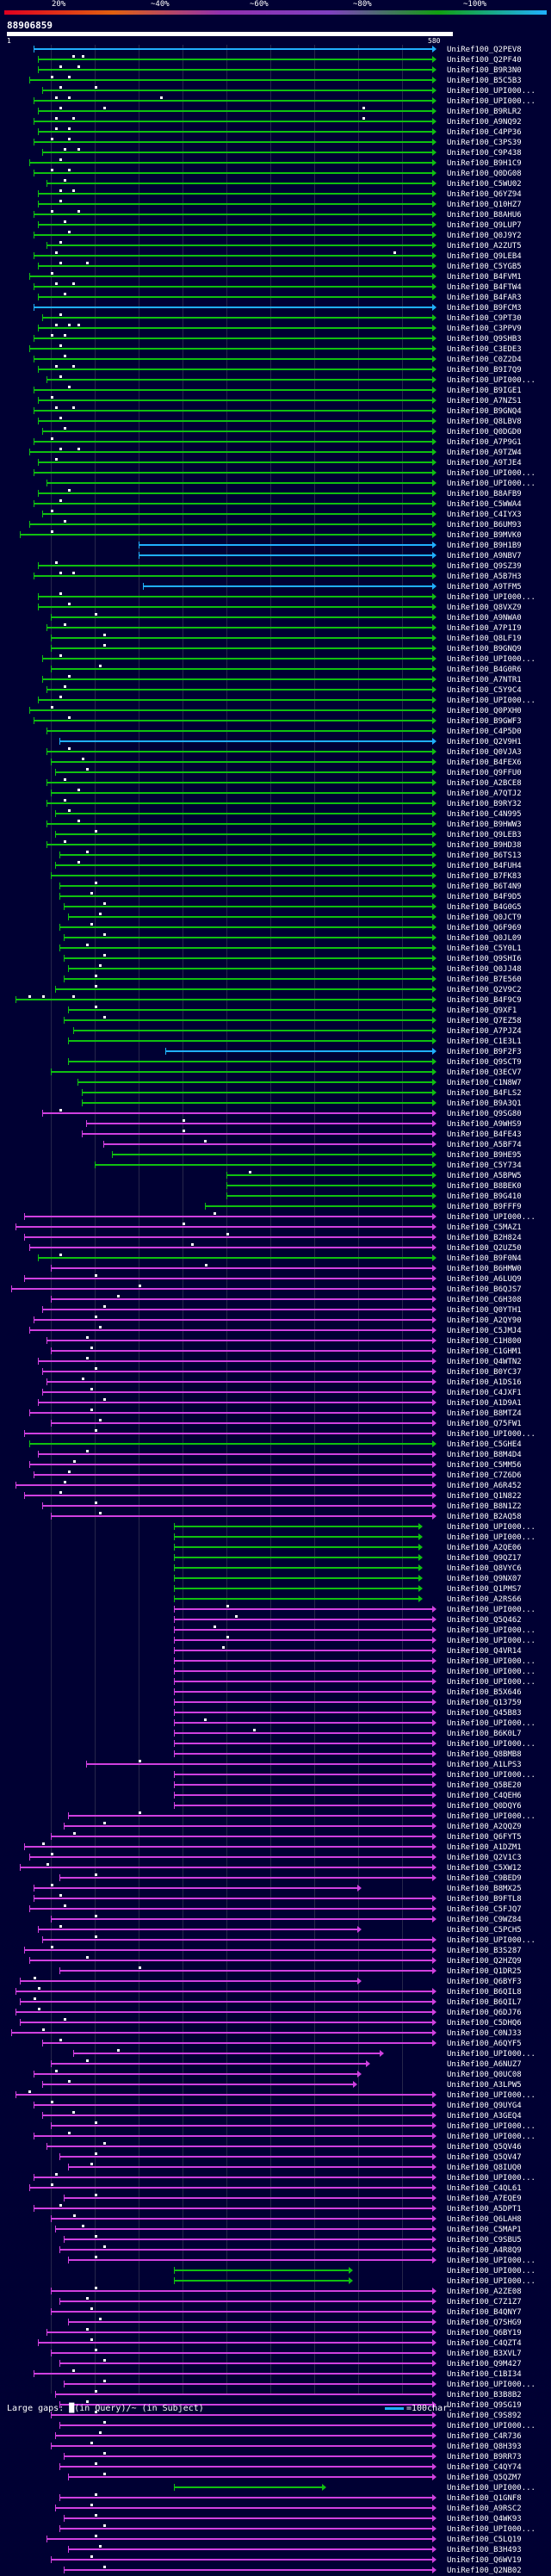  I want to click on hit-row: UniRef100_B7FK83, so click(275, 876).